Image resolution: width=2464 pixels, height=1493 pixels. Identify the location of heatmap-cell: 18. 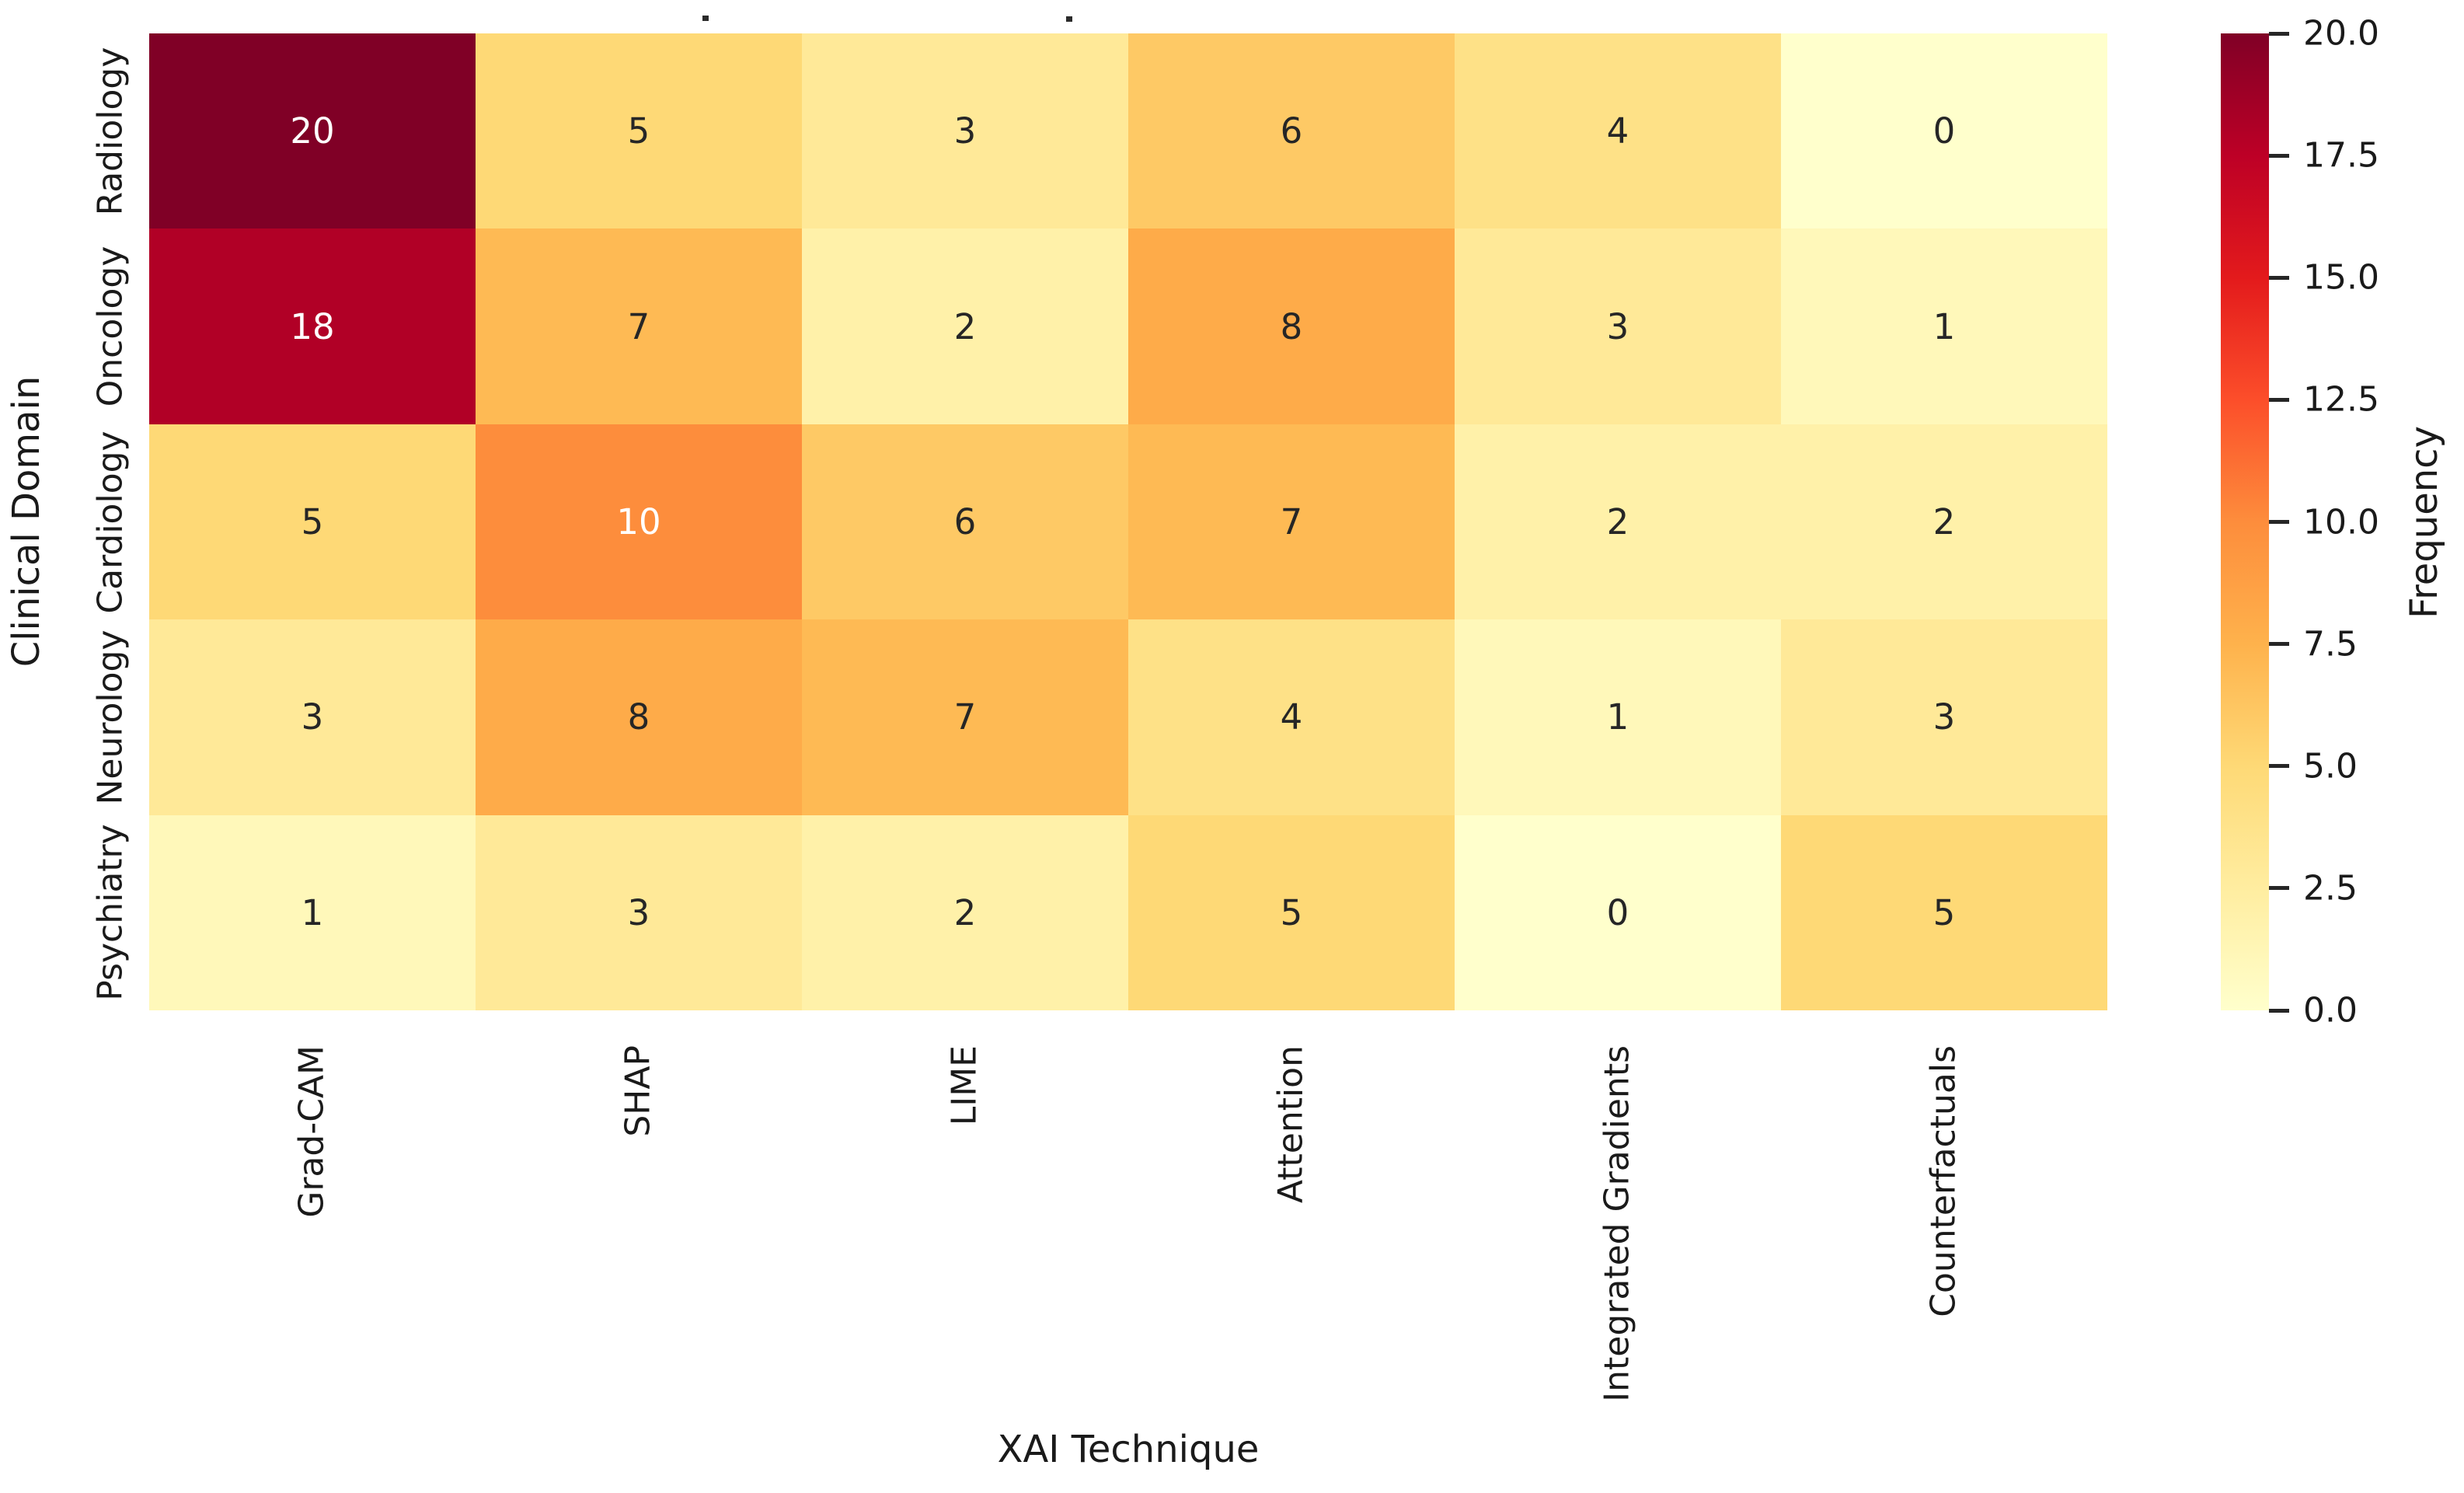
(312, 326).